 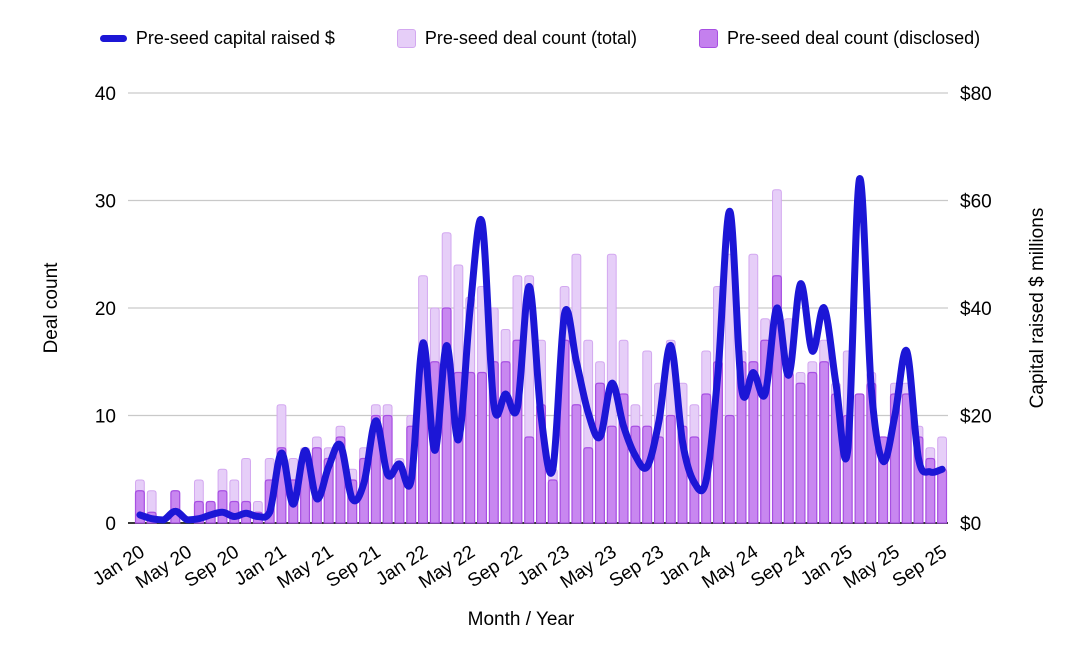 What do you see at coordinates (406, 38) in the screenshot?
I see `total-swatch-icon` at bounding box center [406, 38].